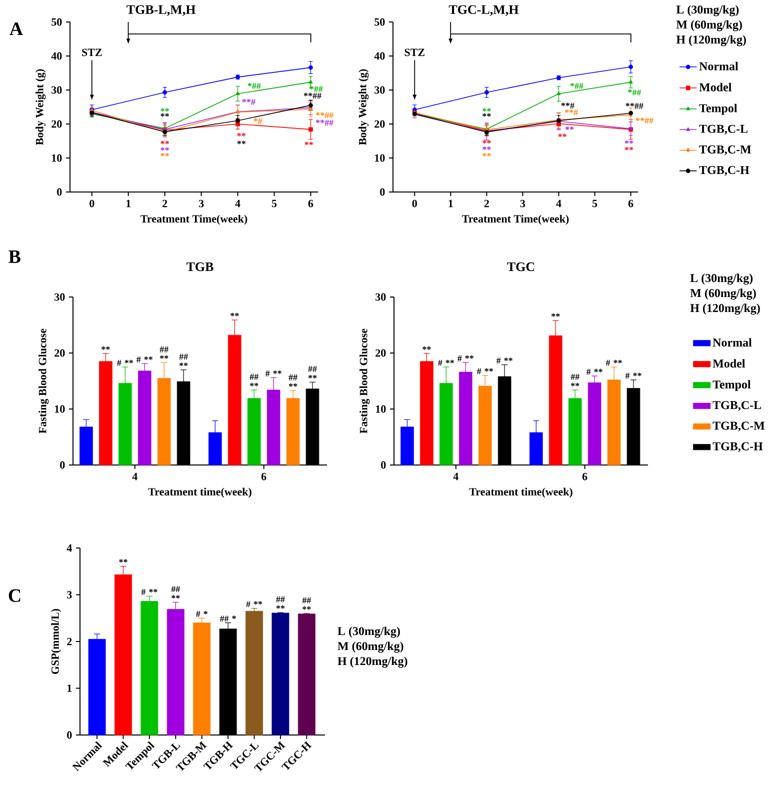 The width and height of the screenshot is (784, 790). I want to click on chart-title: TGB, so click(200, 267).